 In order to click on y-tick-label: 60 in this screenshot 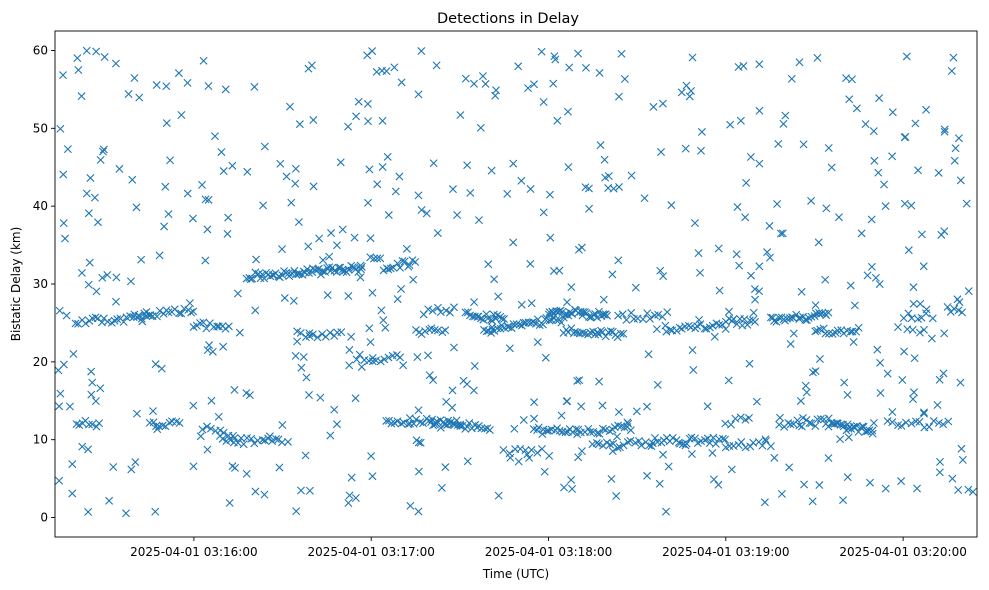, I will do `click(40, 50)`.